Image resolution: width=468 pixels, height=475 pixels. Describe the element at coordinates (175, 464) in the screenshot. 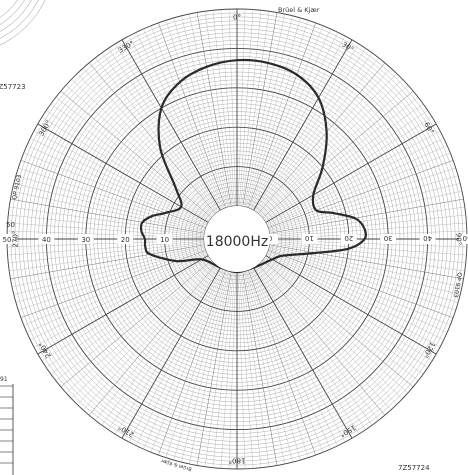

I see `brand-bottom: Brüel & Kjær` at that location.